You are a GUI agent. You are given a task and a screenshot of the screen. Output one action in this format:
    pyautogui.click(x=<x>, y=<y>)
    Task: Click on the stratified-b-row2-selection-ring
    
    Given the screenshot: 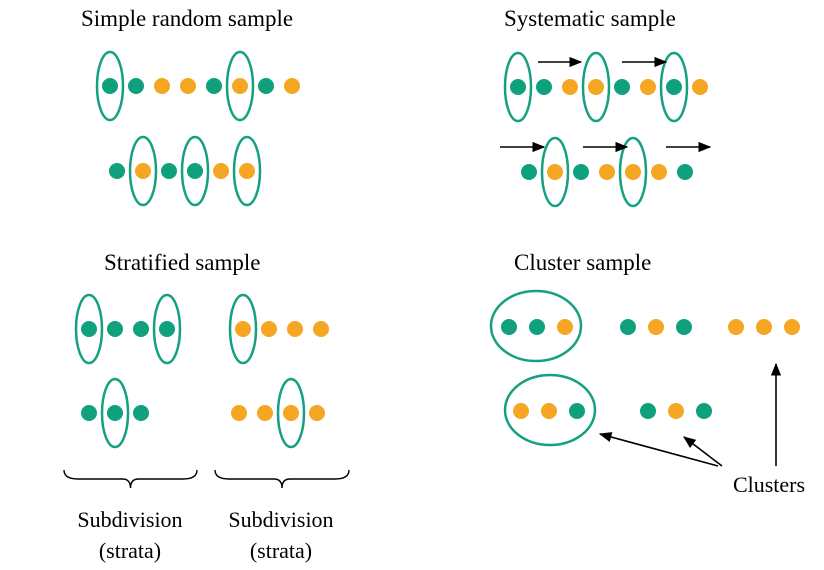 What is the action you would take?
    pyautogui.click(x=291, y=413)
    